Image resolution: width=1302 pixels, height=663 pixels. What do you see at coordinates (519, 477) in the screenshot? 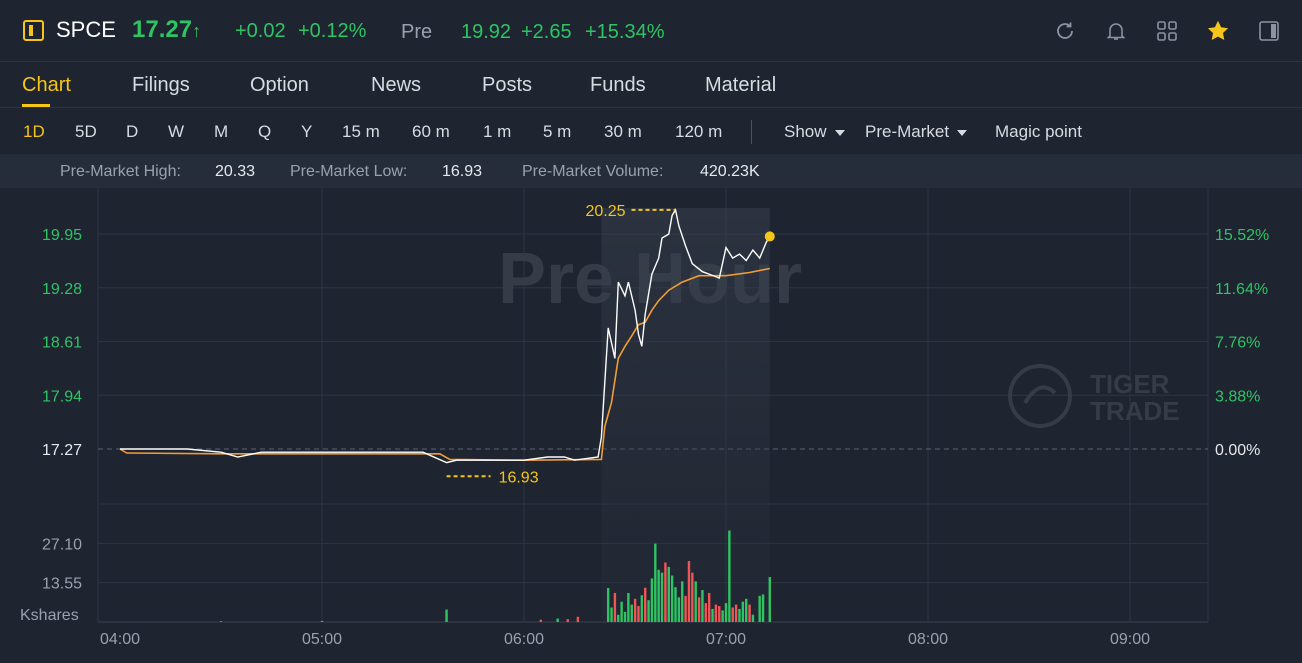
I see `low-annotation: 16.93` at bounding box center [519, 477].